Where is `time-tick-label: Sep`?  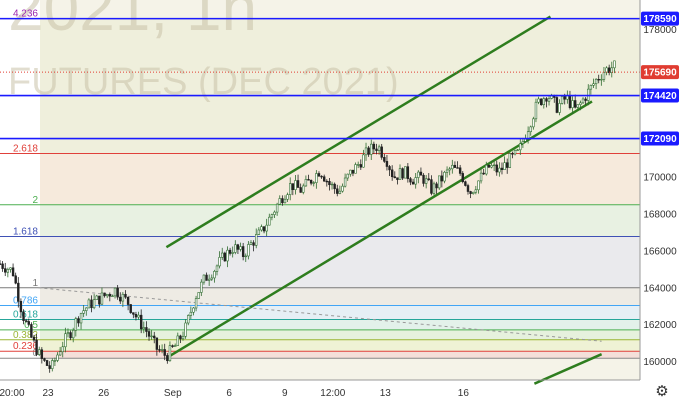
time-tick-label: Sep is located at coordinates (173, 393).